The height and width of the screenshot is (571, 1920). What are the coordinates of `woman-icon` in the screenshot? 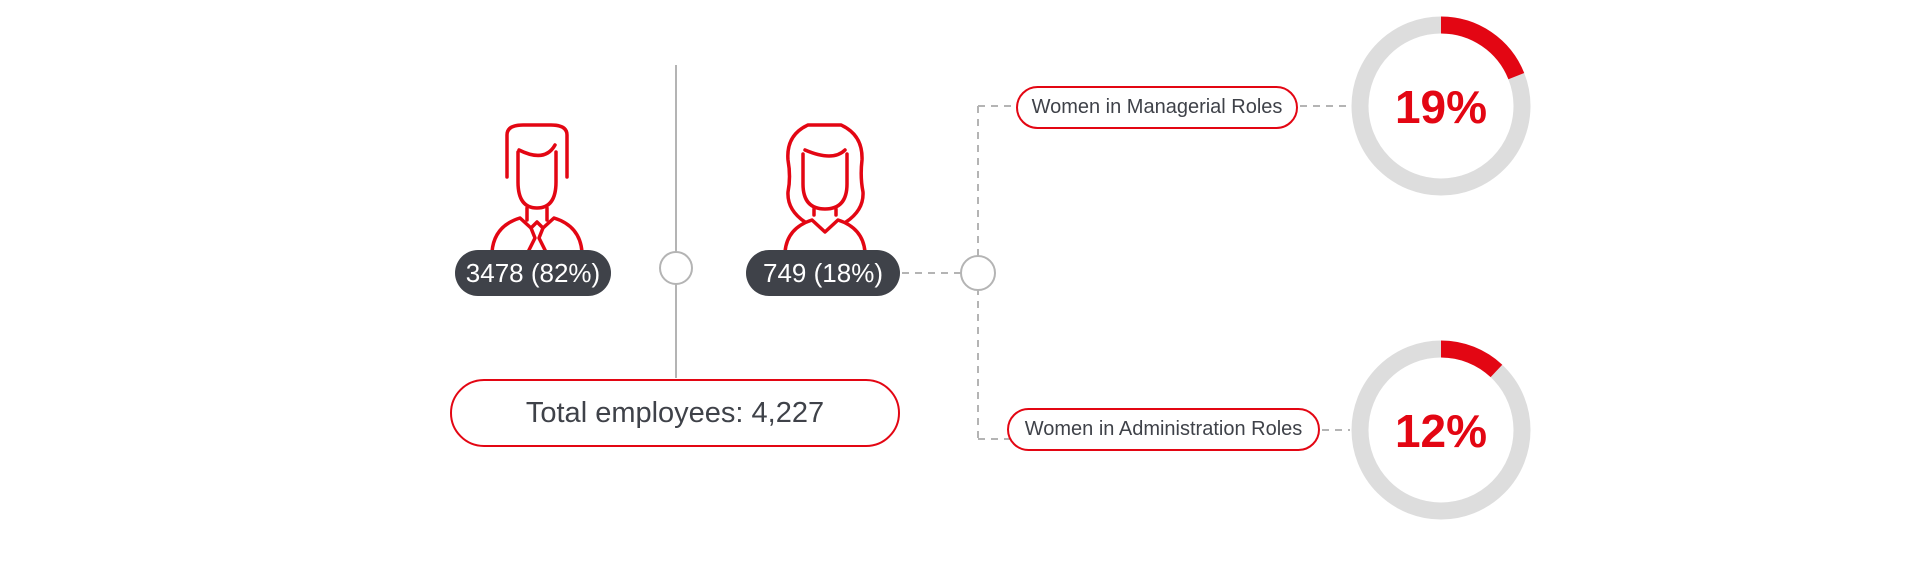 It's located at (825, 188).